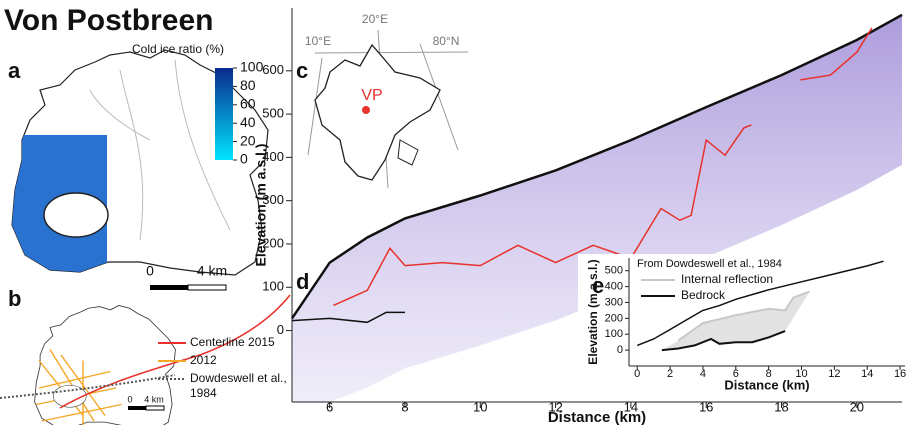 The width and height of the screenshot is (917, 425). I want to click on legend-entry: 2012, so click(203, 360).